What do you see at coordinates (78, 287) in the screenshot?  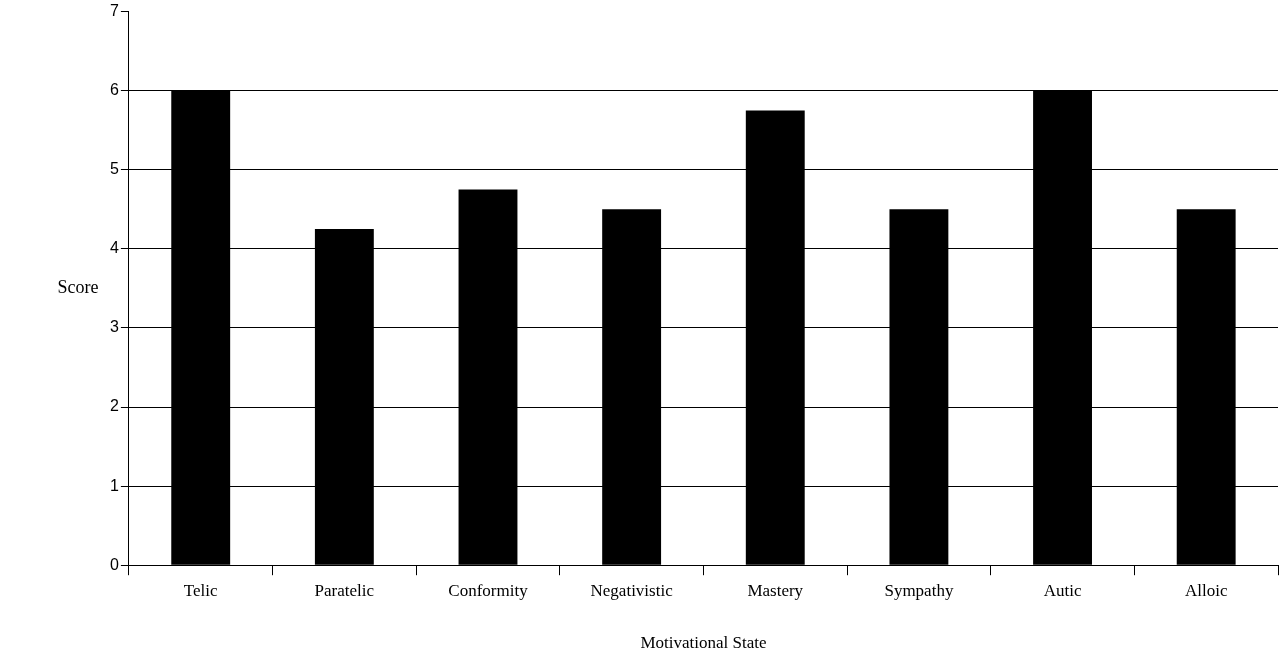 I see `y-axis-title: Score` at bounding box center [78, 287].